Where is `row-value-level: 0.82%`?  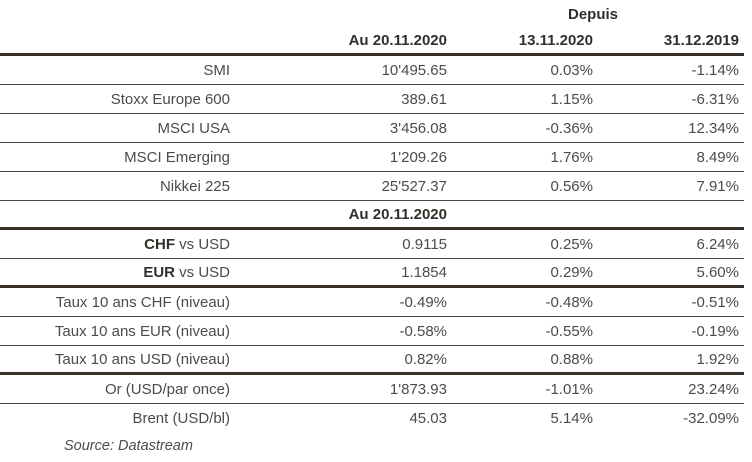
row-value-level: 0.82% is located at coordinates (425, 359).